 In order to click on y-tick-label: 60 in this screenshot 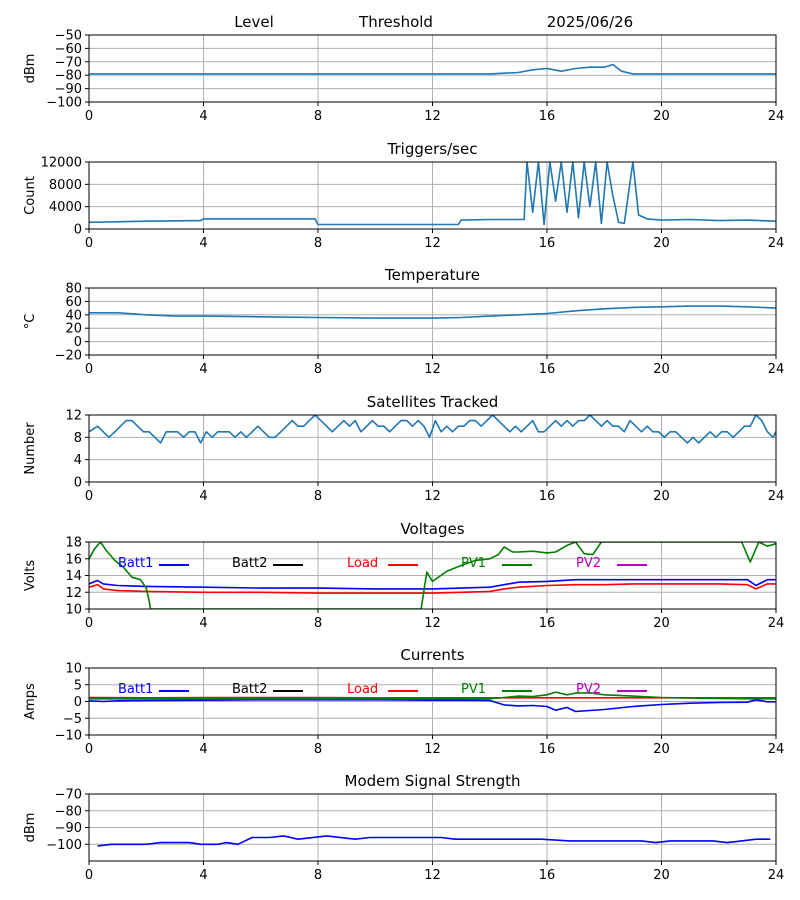, I will do `click(73, 302)`.